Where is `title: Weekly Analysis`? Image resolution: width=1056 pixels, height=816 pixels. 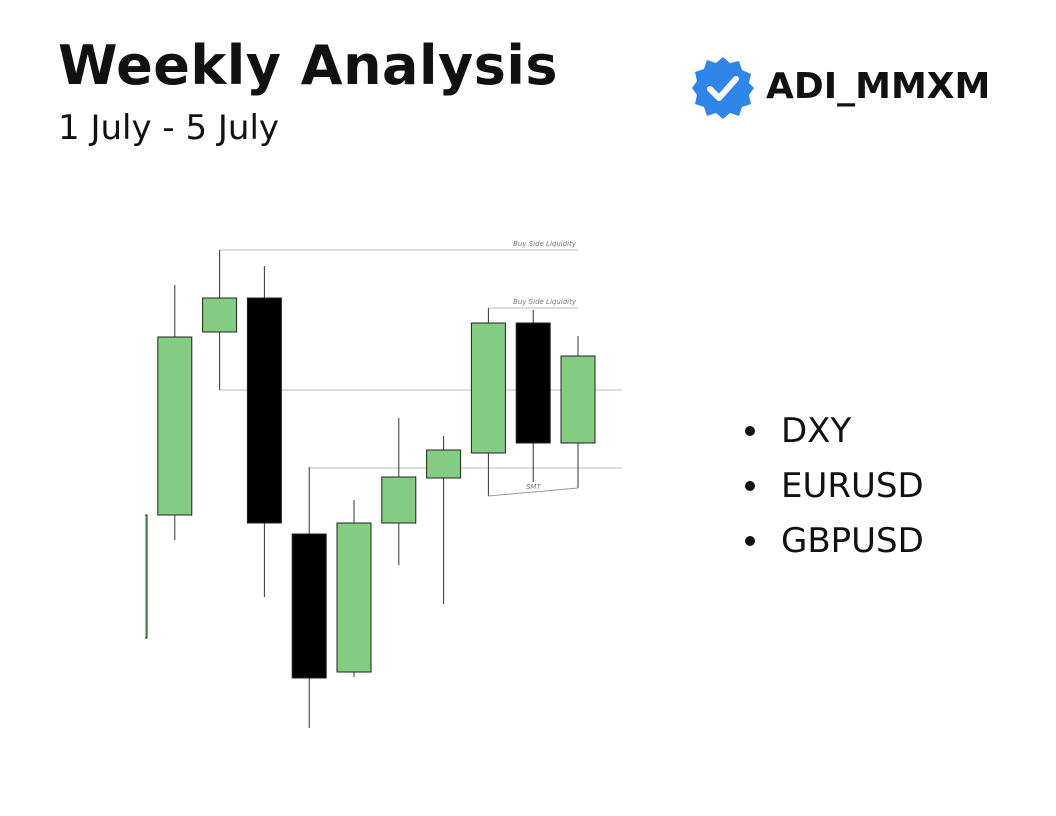
title: Weekly Analysis is located at coordinates (308, 65).